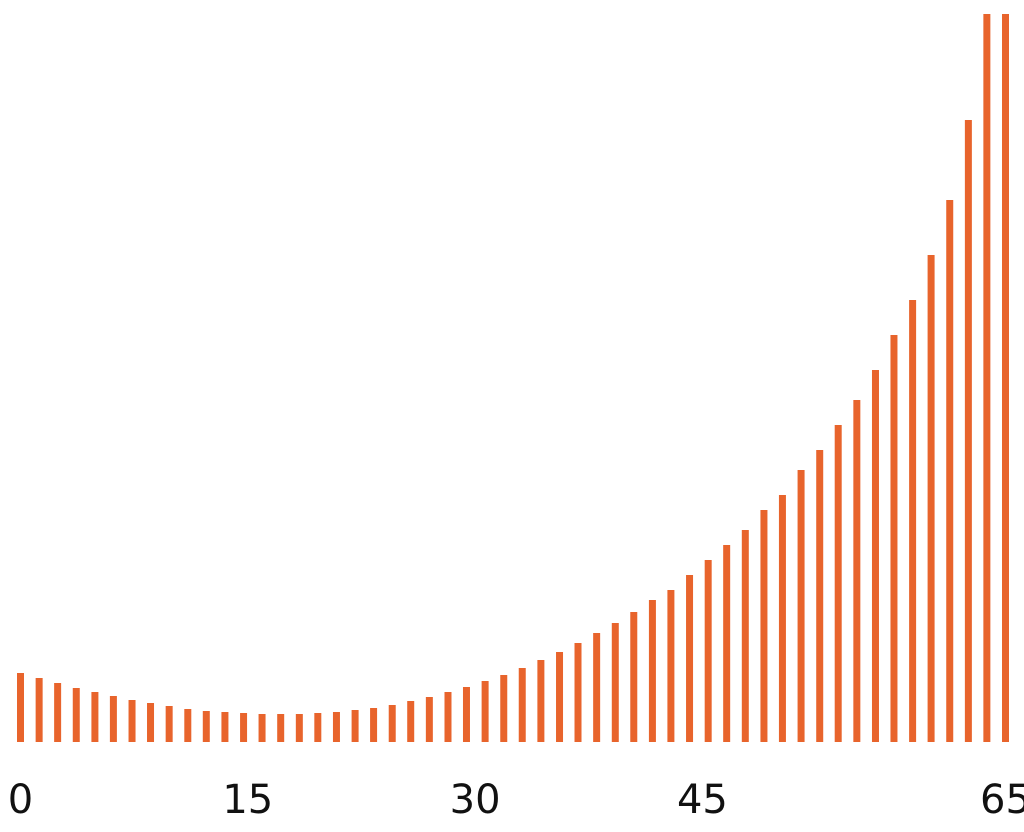 This screenshot has width=1024, height=832. I want to click on x-tick-label: 45, so click(702, 800).